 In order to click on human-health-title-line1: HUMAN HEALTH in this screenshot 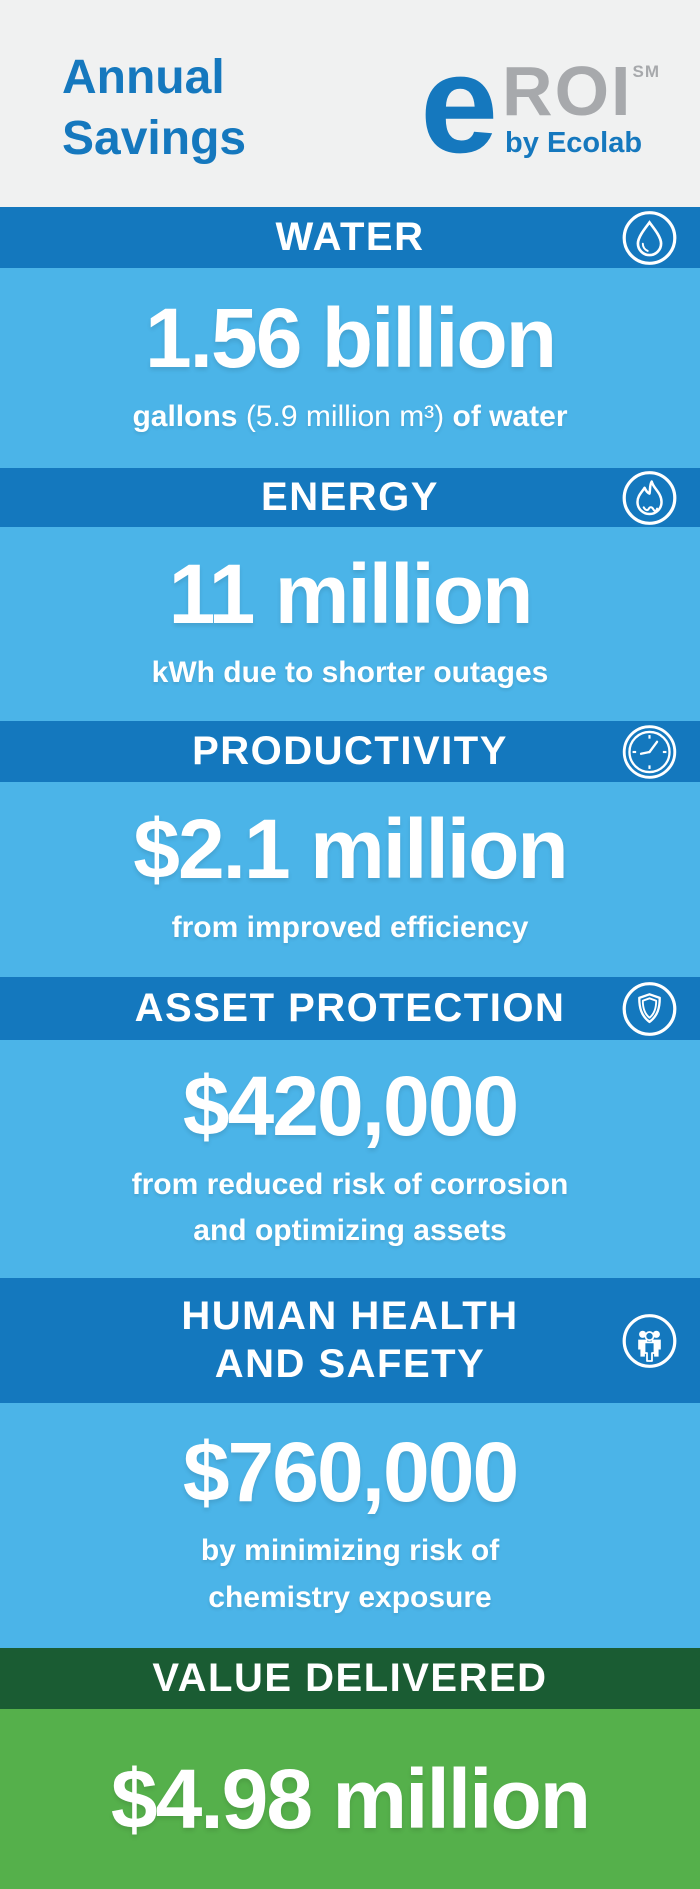, I will do `click(350, 1316)`.